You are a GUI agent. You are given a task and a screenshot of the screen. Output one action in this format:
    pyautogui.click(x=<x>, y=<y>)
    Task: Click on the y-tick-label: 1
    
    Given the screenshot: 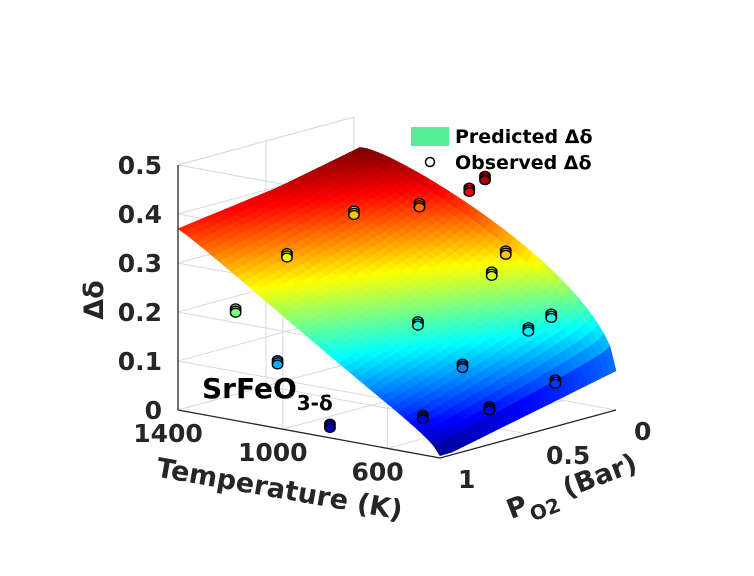 What is the action you would take?
    pyautogui.click(x=466, y=479)
    